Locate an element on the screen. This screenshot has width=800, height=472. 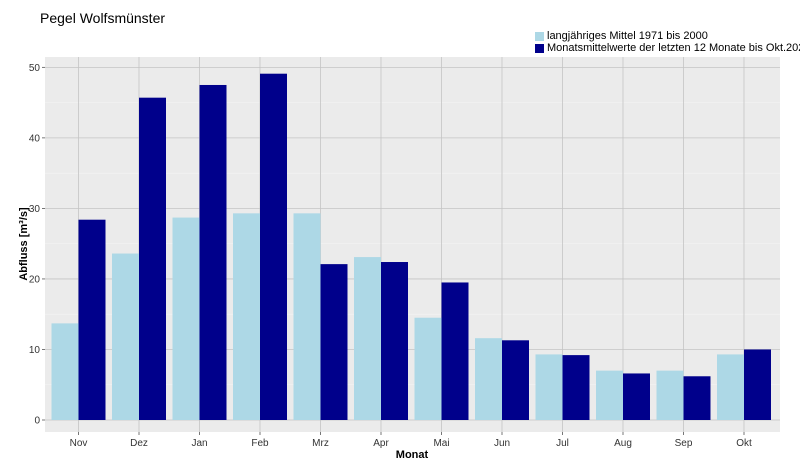
y-tick-label: 40 is located at coordinates (35, 138).